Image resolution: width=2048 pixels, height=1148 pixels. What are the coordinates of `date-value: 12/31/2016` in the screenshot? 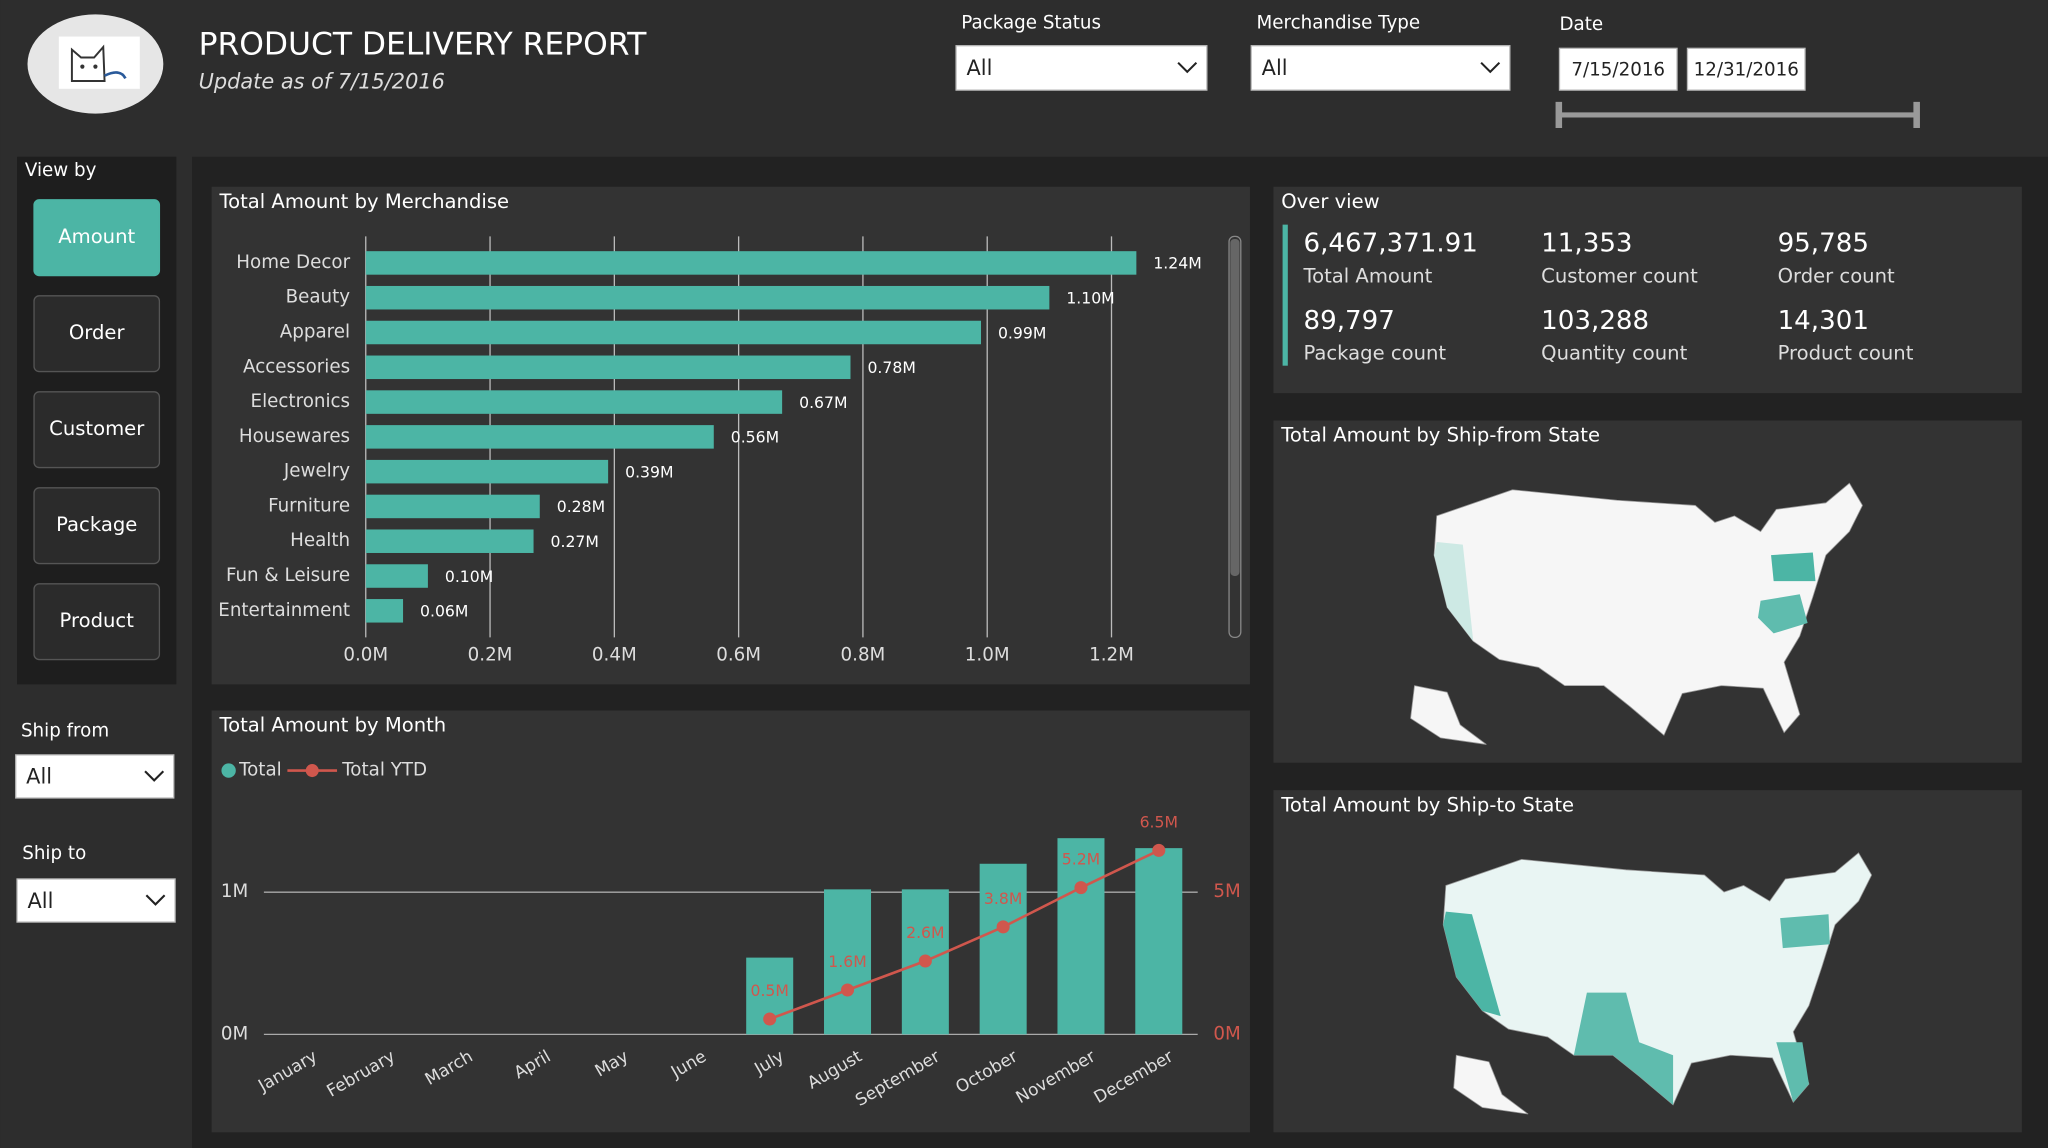 It's located at (1746, 70).